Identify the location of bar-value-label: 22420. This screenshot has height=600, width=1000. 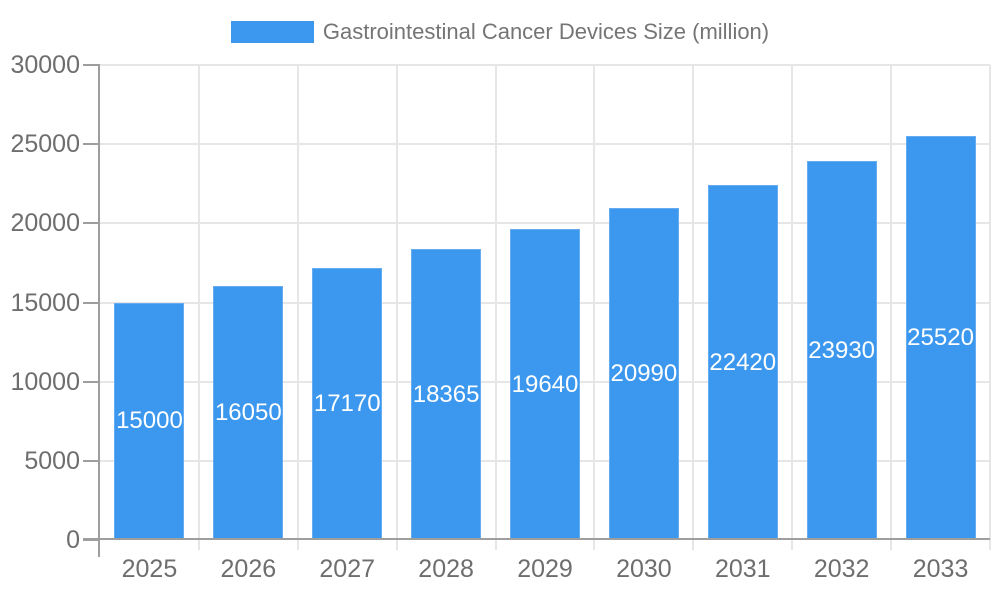
(743, 362).